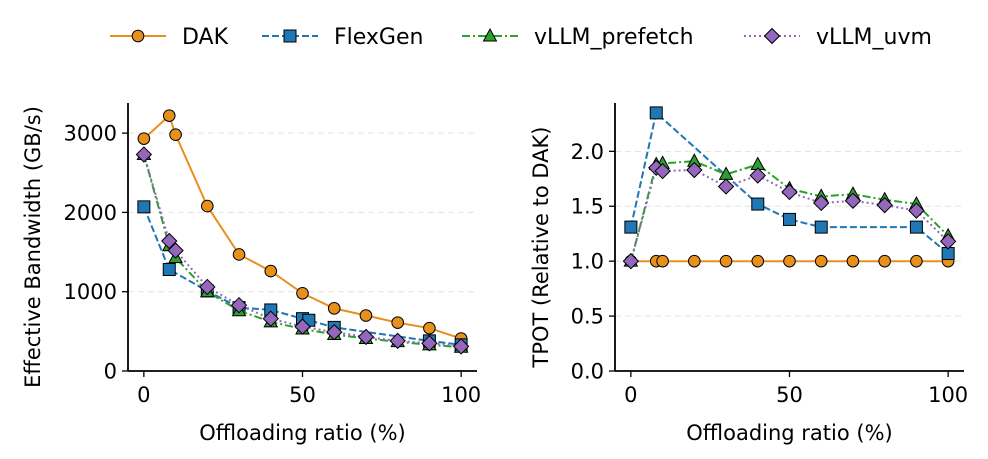 Image resolution: width=988 pixels, height=459 pixels. Describe the element at coordinates (587, 262) in the screenshot. I see `y-tick-label: 1.0` at that location.